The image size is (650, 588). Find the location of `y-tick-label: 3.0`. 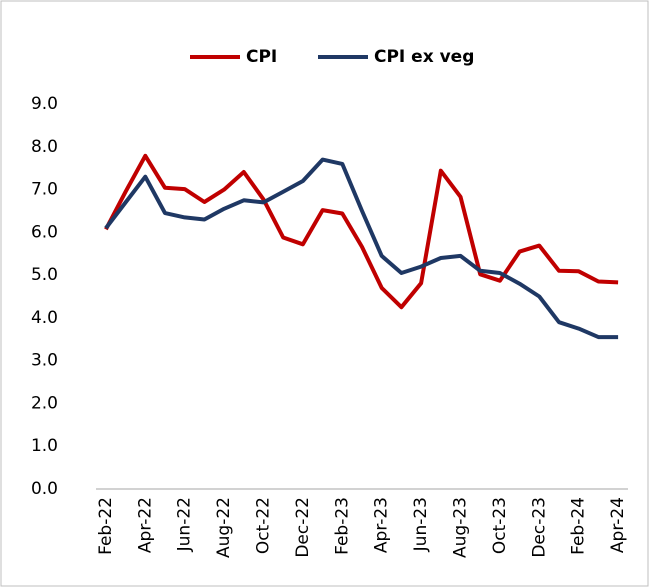

y-tick-label: 3.0 is located at coordinates (44, 361).